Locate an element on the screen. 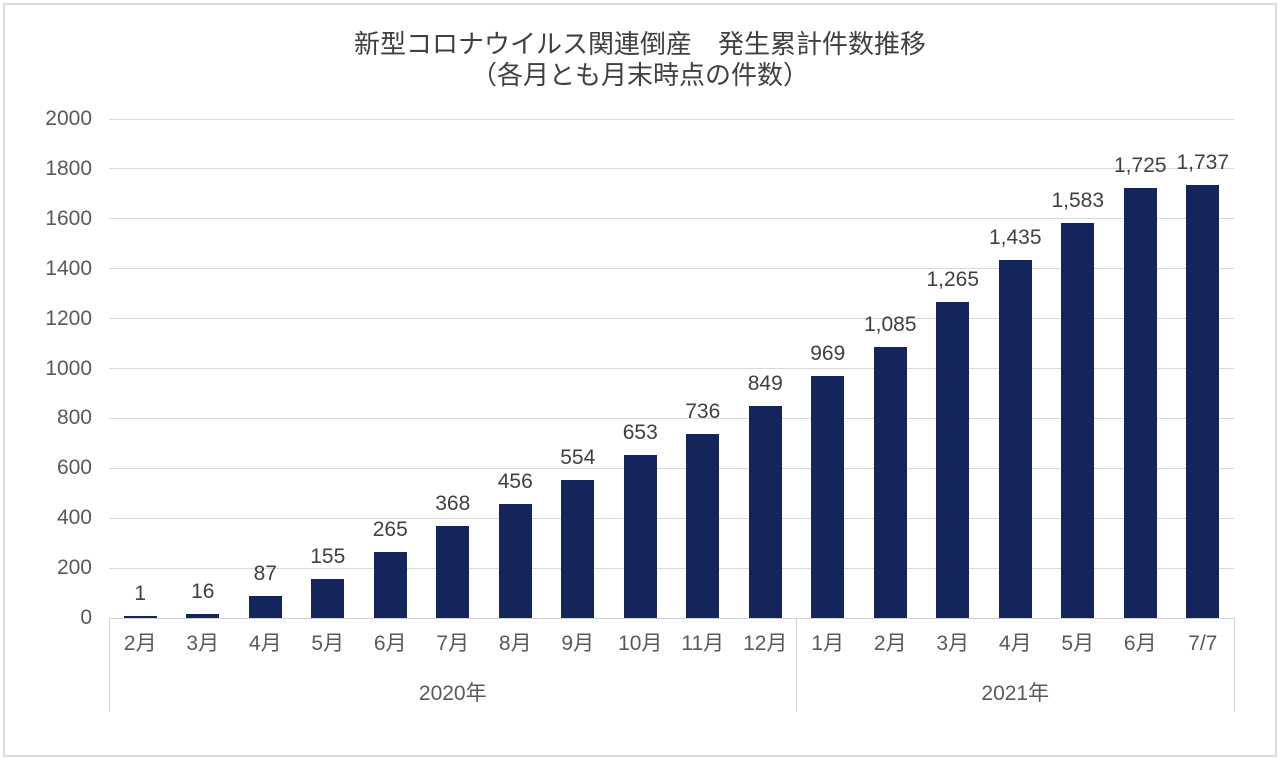 The height and width of the screenshot is (760, 1280). chart-title: 新型コロナウイルス関連倒産 発生累計件数推移 is located at coordinates (639, 44).